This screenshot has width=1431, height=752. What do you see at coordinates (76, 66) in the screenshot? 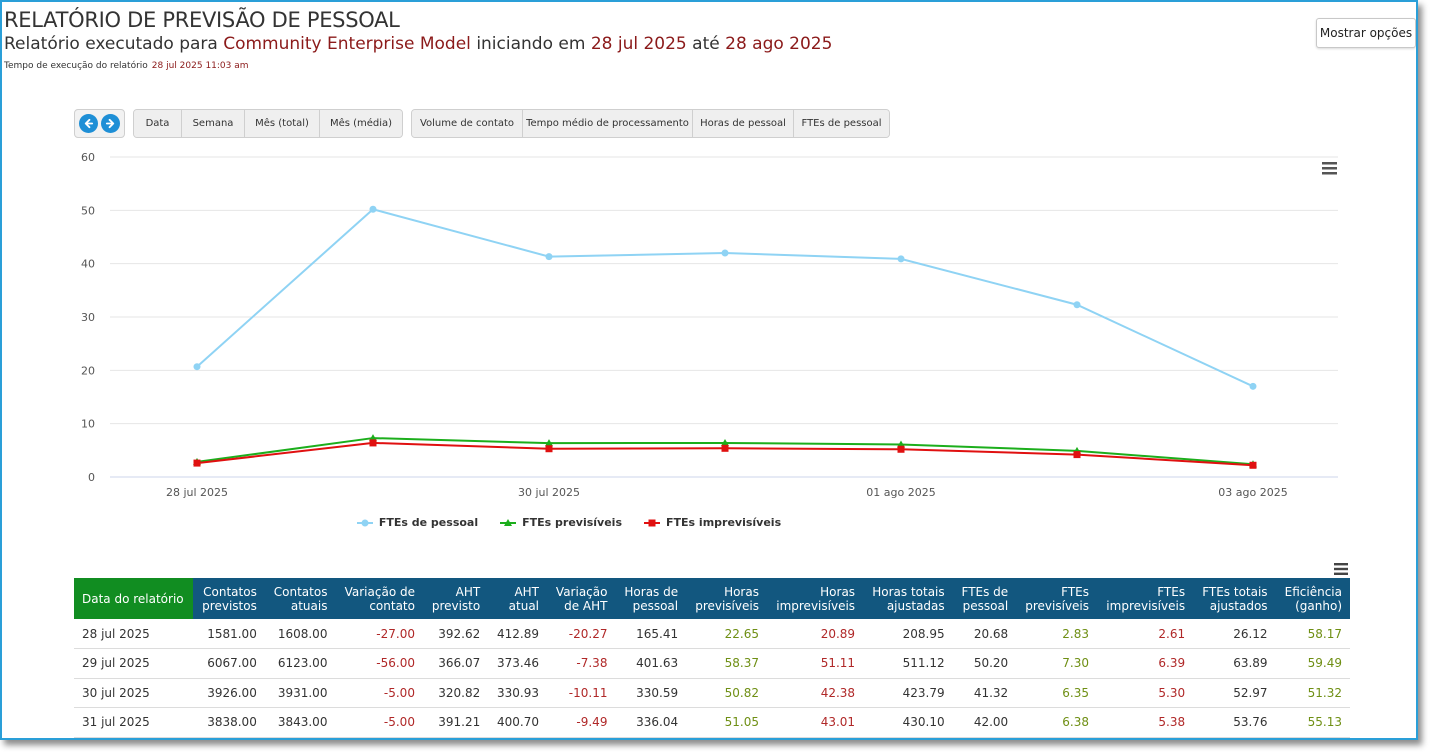
I see `exec-label: Tempo de execução do relatório` at bounding box center [76, 66].